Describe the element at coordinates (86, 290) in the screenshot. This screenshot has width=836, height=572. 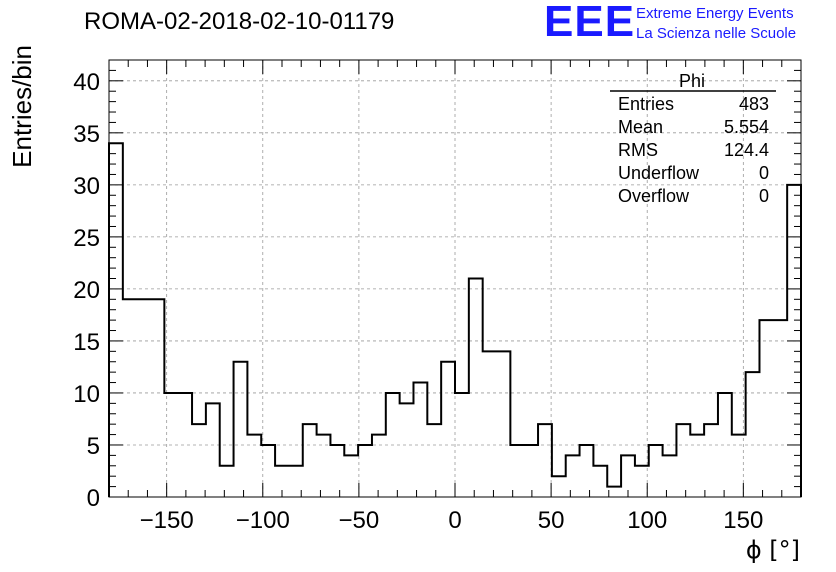
I see `y-tick-label: 20` at that location.